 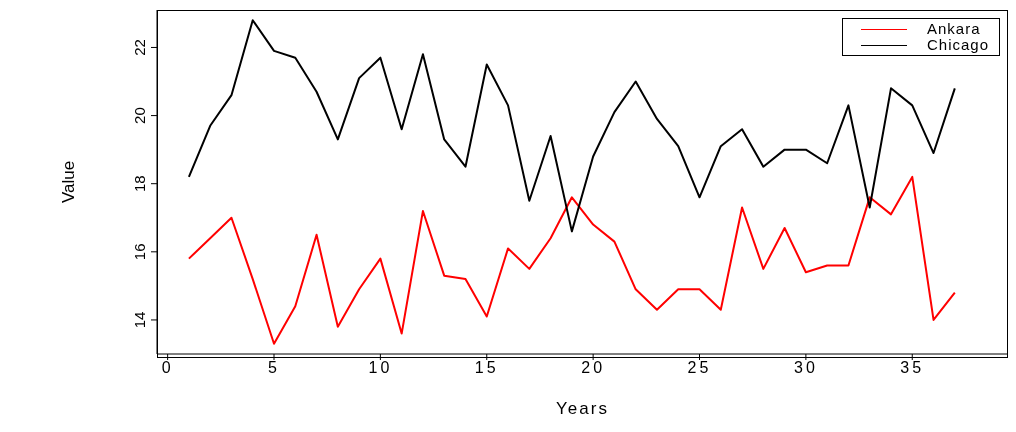 I want to click on x-axis-title: Years, so click(x=582, y=408).